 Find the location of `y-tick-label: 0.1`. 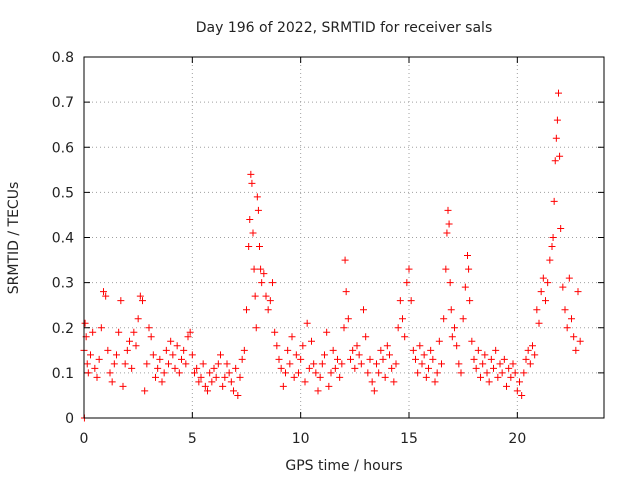

y-tick-label: 0.1 is located at coordinates (63, 374).